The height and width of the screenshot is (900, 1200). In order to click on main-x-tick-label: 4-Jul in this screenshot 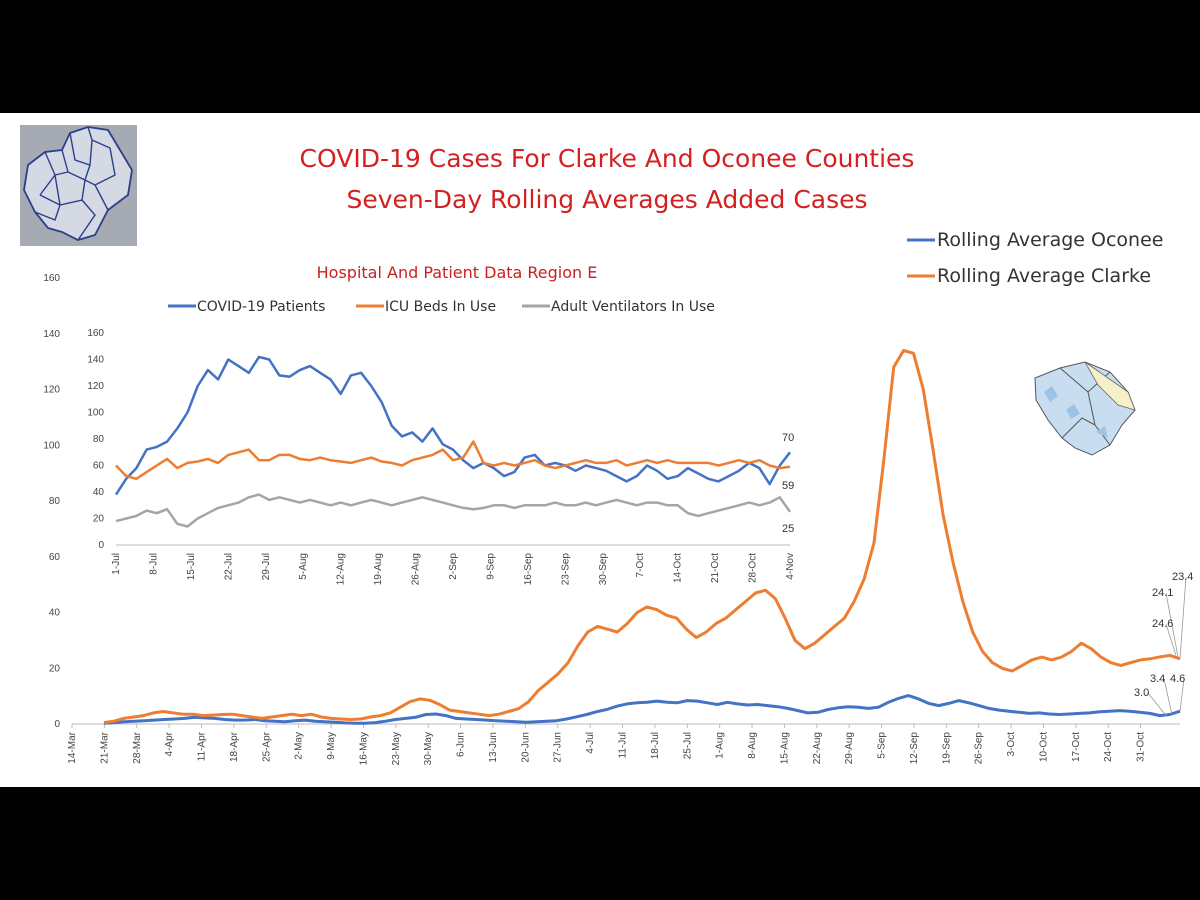, I will do `click(590, 743)`.